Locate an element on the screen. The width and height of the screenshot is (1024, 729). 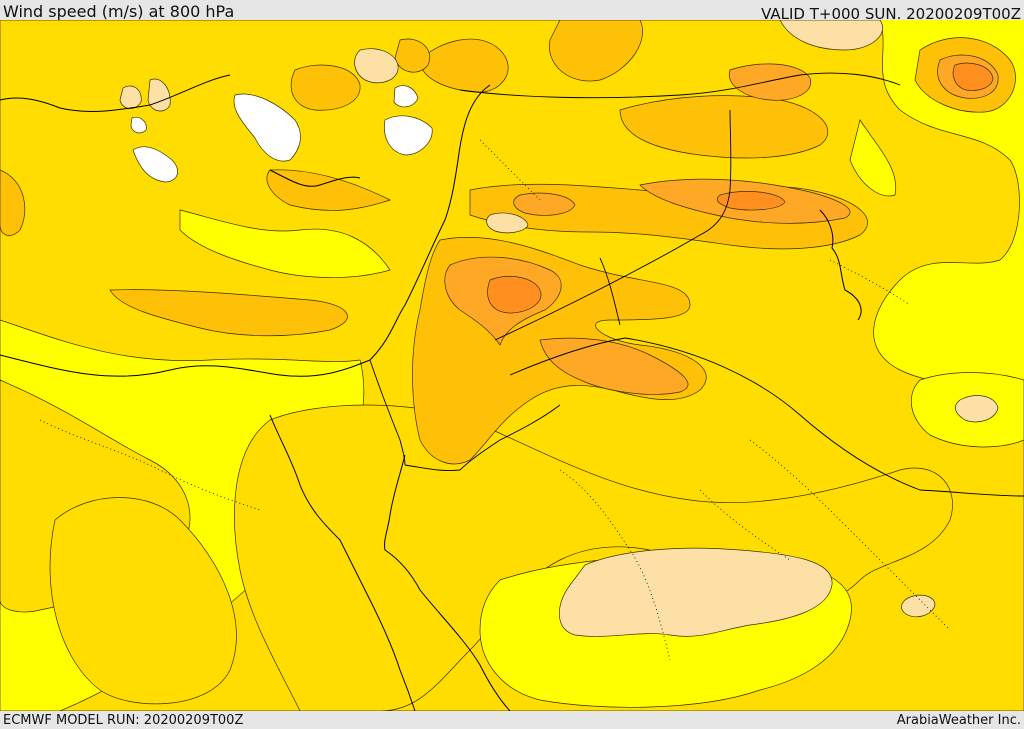
valid-time: VALID T+000 SUN. 20200209T00Z is located at coordinates (891, 14).